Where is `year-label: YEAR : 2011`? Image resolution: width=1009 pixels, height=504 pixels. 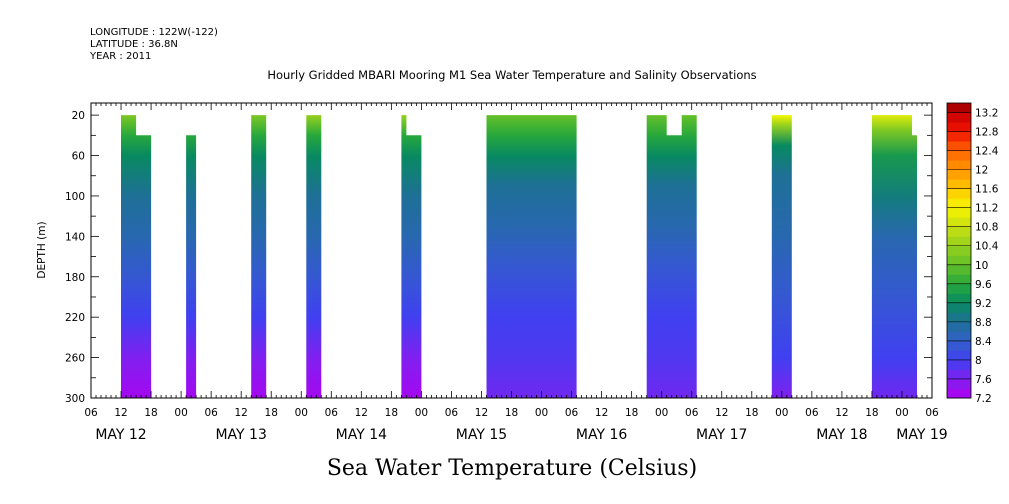
year-label: YEAR : 2011 is located at coordinates (120, 56).